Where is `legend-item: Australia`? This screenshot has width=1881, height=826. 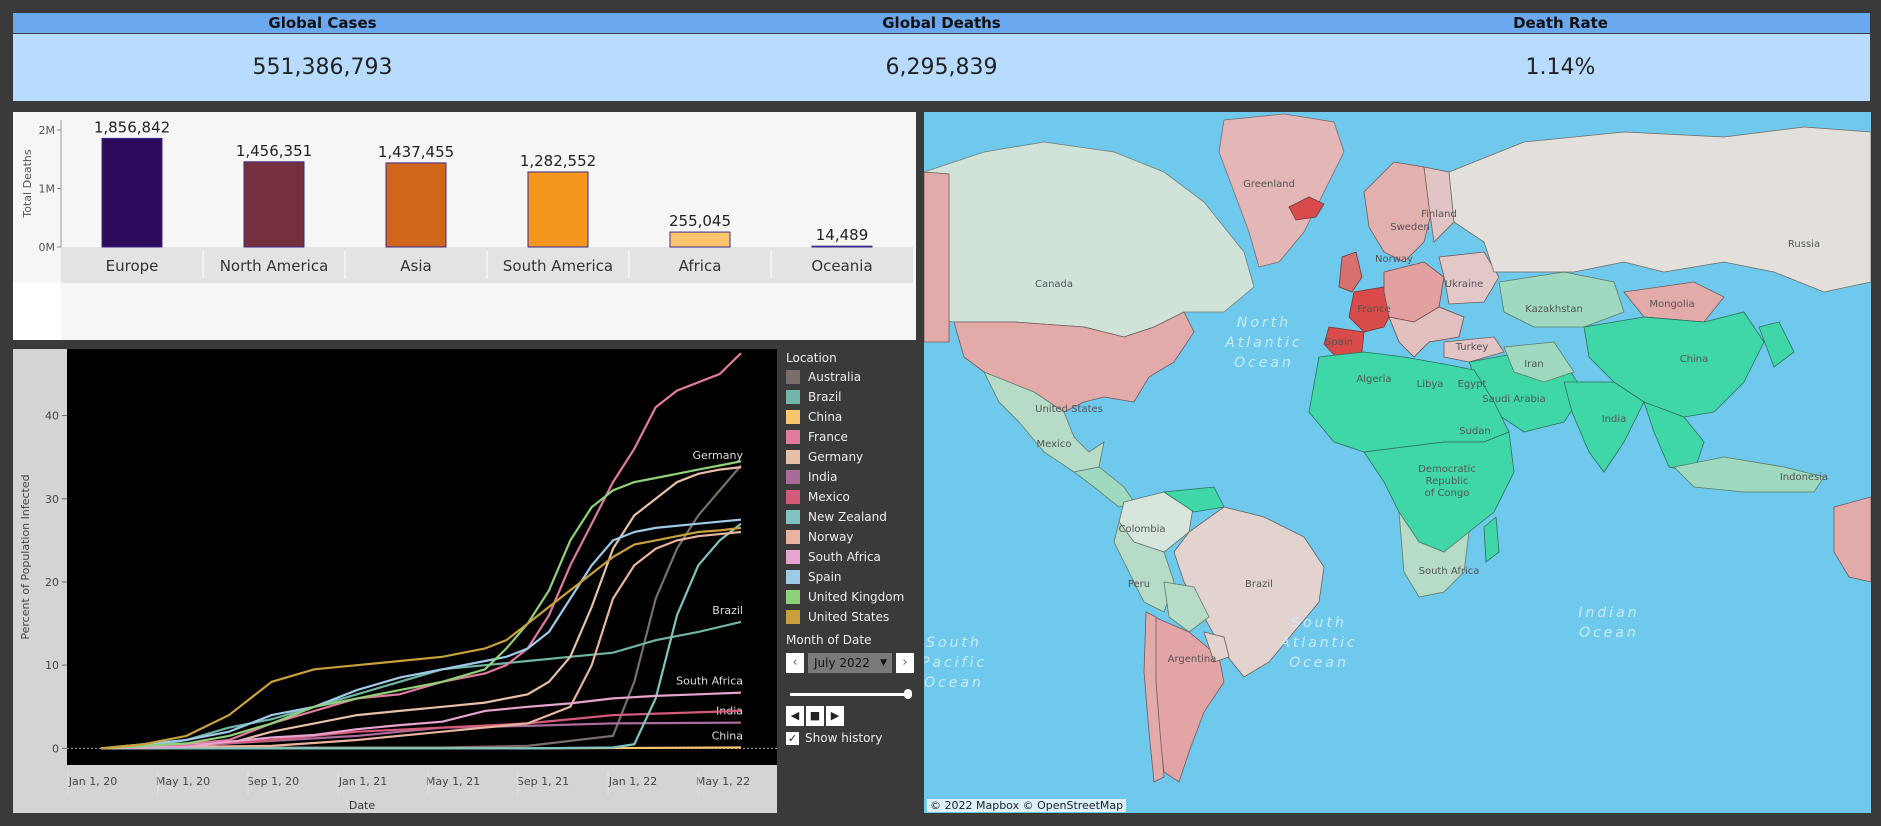
legend-item: Australia is located at coordinates (823, 377).